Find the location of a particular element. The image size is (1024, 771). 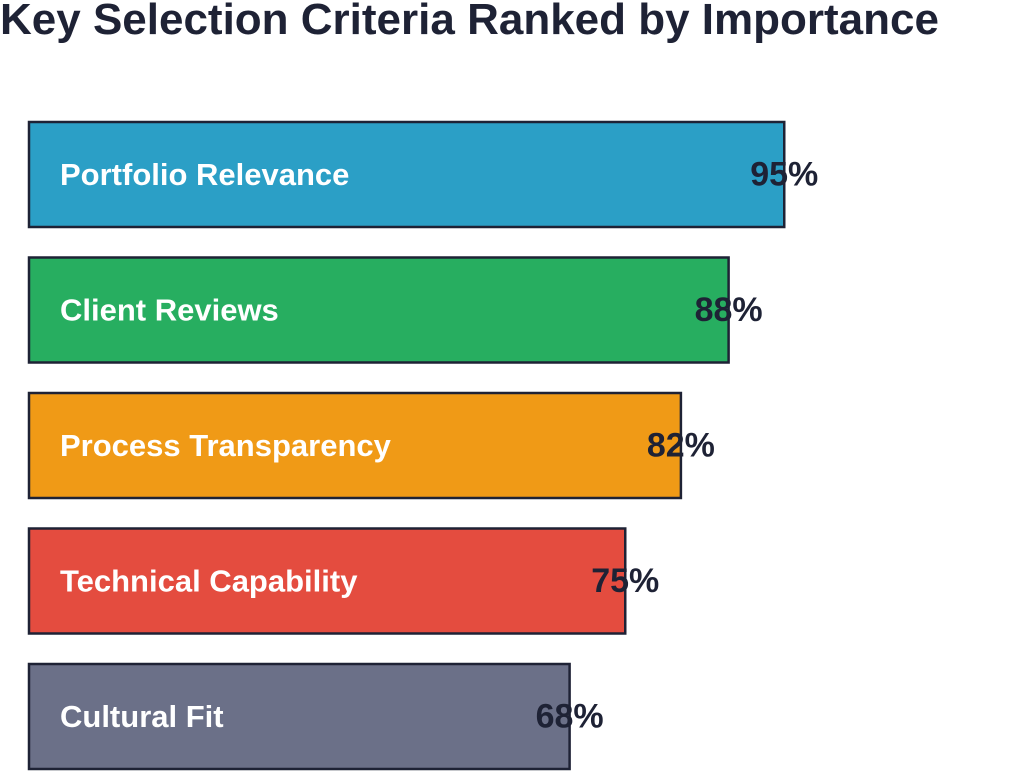

bar-group: Cultural Fit 68% is located at coordinates (315, 716).